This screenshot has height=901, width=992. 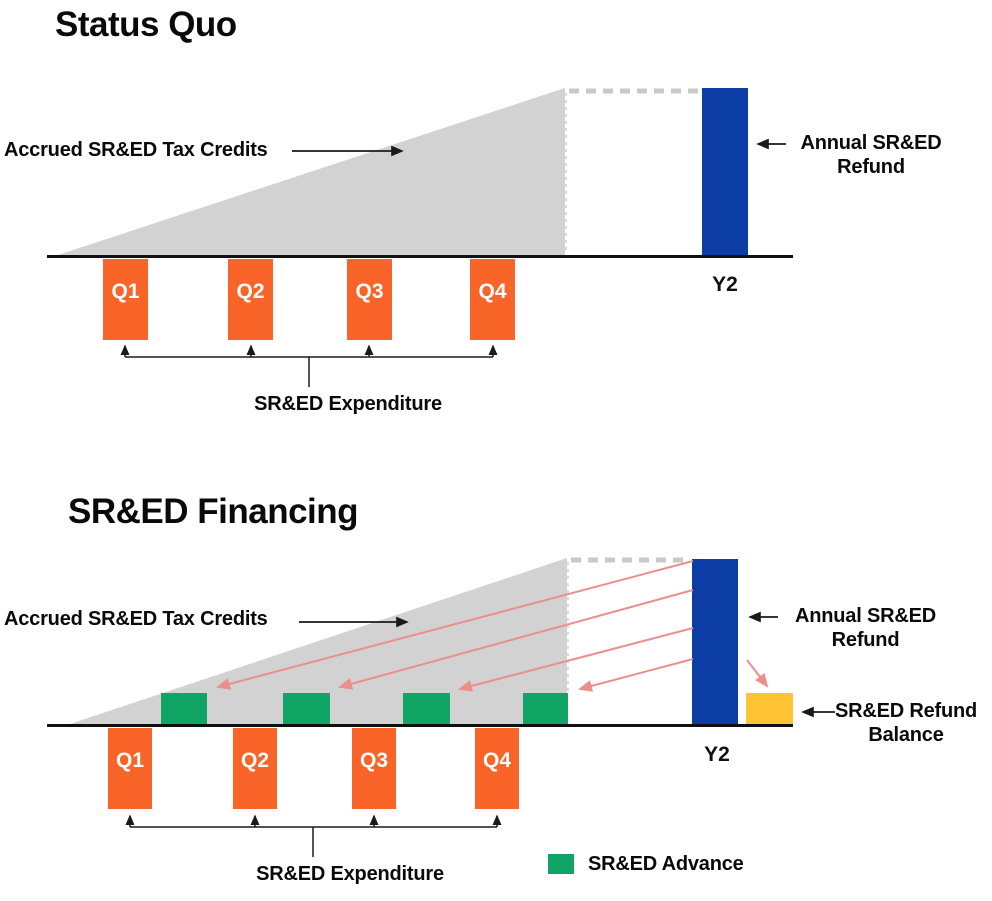 I want to click on refund-to-balance-arrow, so click(x=757, y=673).